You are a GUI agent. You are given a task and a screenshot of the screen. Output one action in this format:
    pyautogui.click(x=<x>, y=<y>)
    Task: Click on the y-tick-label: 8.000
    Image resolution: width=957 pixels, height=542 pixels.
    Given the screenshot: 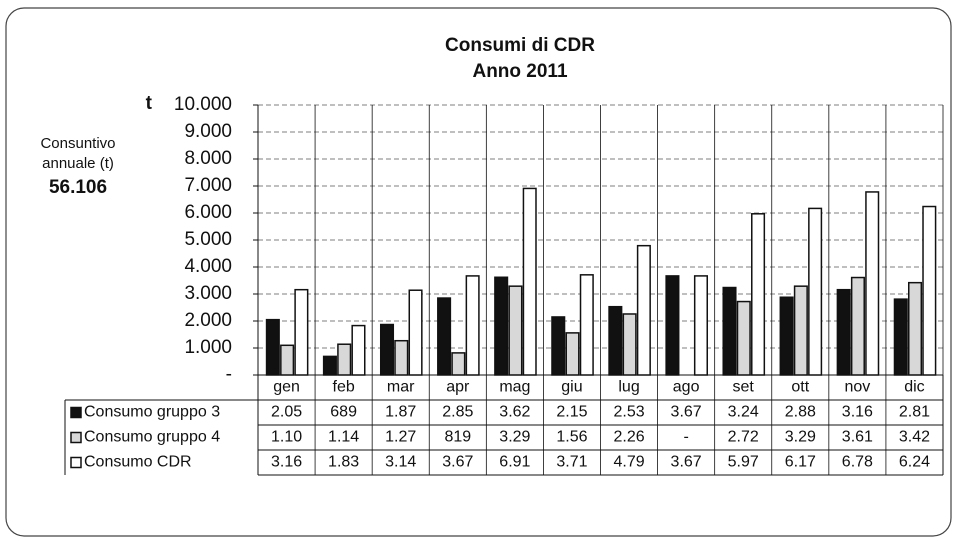 What is the action you would take?
    pyautogui.click(x=208, y=158)
    